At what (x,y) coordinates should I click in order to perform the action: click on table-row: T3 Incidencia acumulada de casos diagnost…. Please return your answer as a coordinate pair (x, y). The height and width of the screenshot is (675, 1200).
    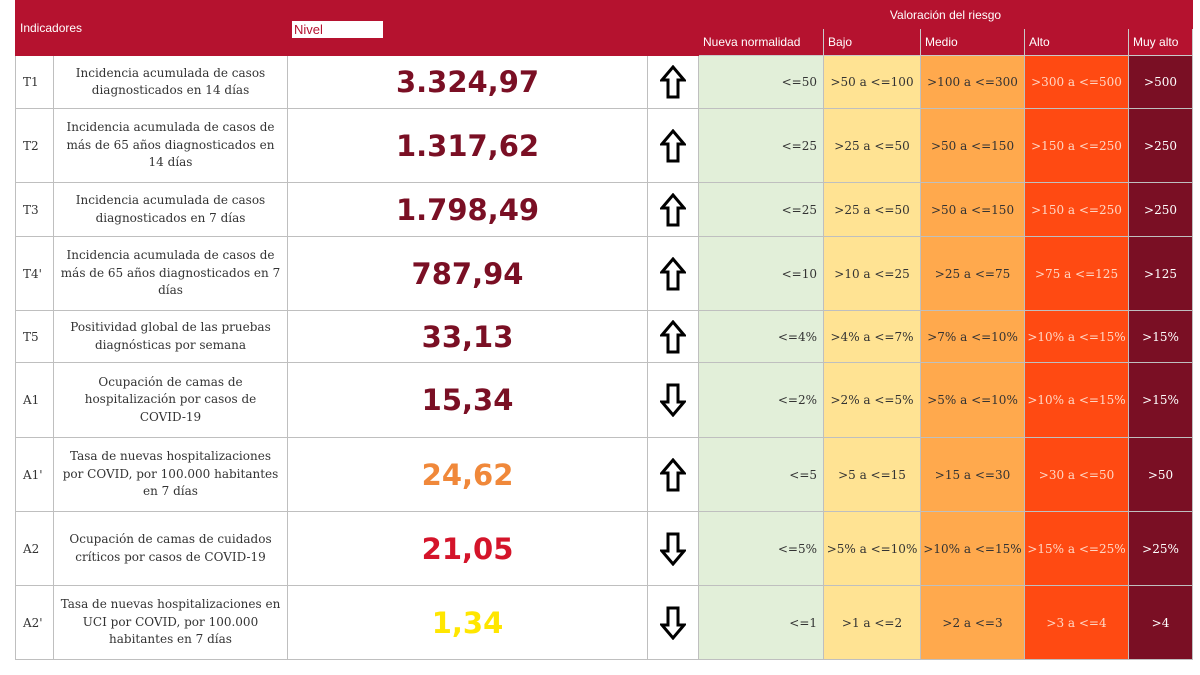
    Looking at the image, I should click on (604, 209).